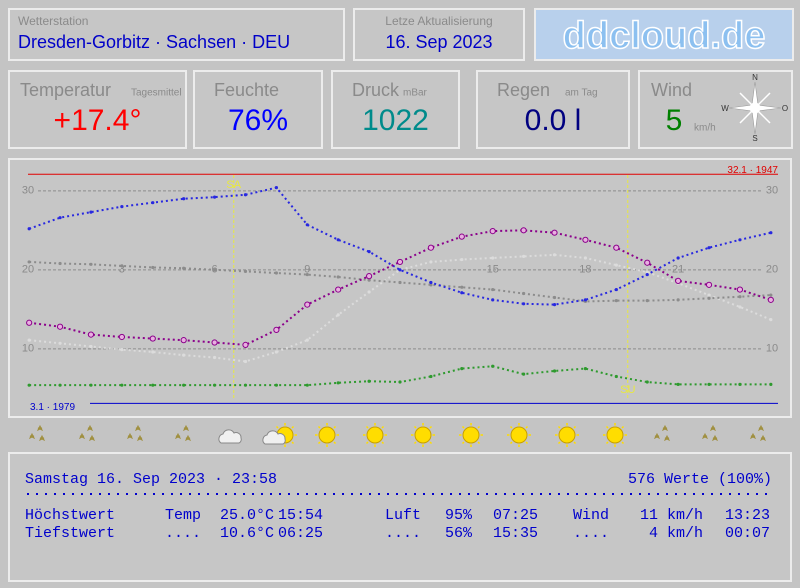 The height and width of the screenshot is (588, 800). Describe the element at coordinates (395, 120) in the screenshot. I see `tile-value: 1022` at that location.